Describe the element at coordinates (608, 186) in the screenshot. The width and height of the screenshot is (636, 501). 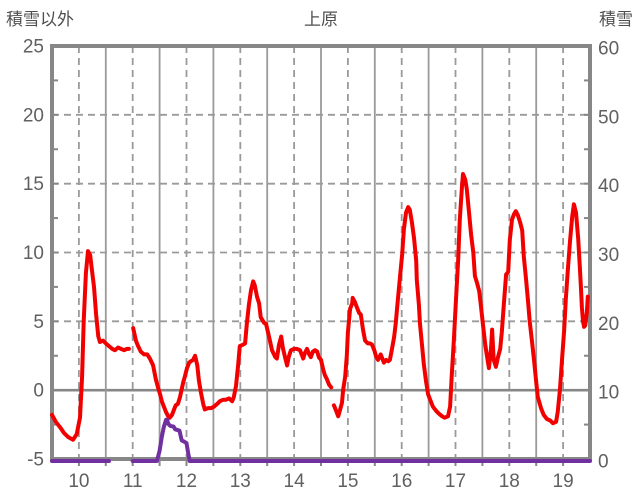
I see `right-tick-label: 40` at that location.